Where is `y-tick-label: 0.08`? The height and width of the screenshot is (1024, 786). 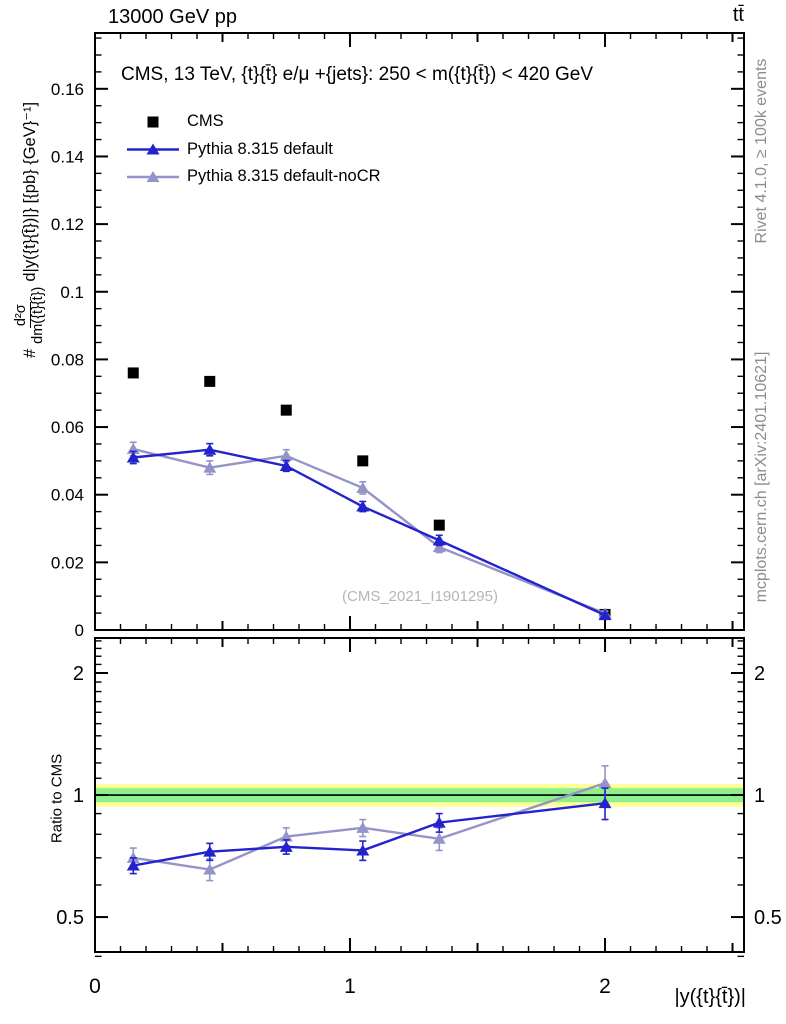 y-tick-label: 0.08 is located at coordinates (67, 359).